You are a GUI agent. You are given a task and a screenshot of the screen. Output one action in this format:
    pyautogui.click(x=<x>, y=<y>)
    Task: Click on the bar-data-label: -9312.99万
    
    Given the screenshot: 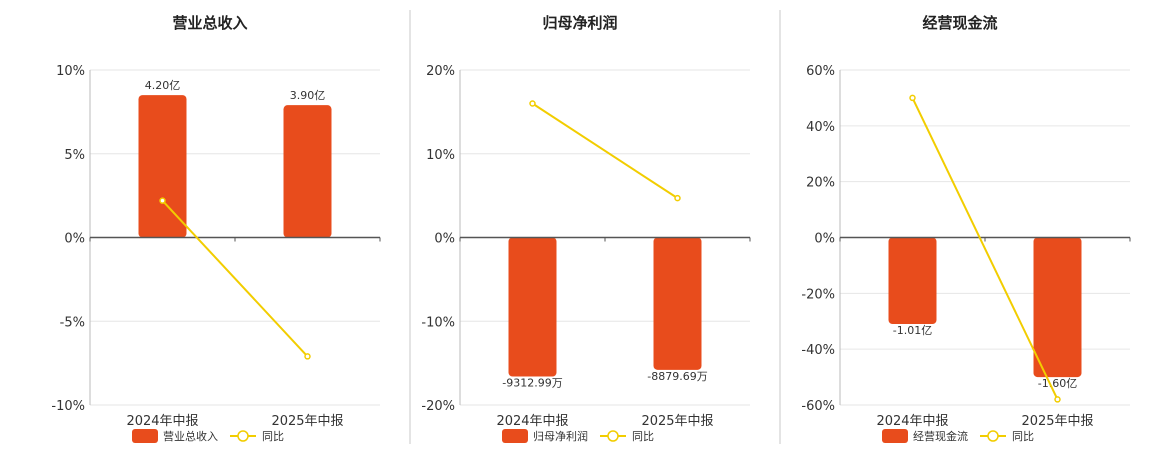 What is the action you would take?
    pyautogui.click(x=532, y=383)
    